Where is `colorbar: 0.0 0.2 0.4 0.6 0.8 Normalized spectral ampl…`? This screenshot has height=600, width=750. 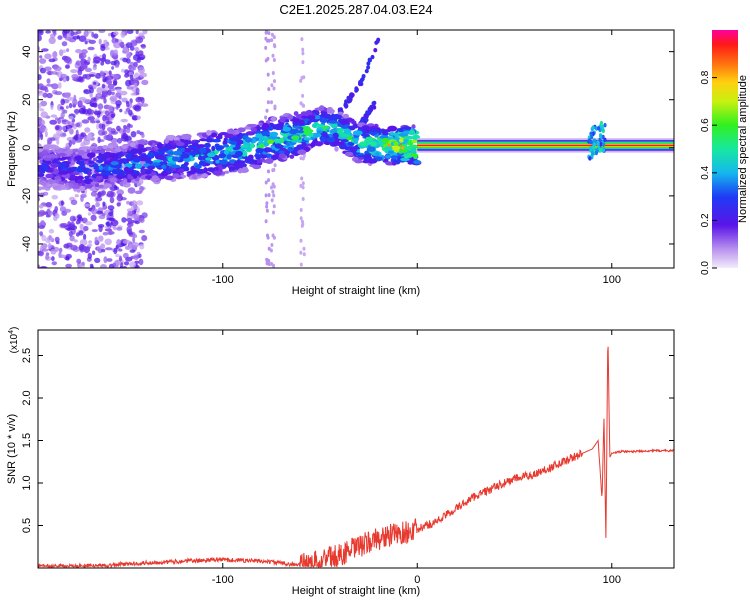
colorbar: 0.0 0.2 0.4 0.6 0.8 Normalized spectral ampl… is located at coordinates (724, 152).